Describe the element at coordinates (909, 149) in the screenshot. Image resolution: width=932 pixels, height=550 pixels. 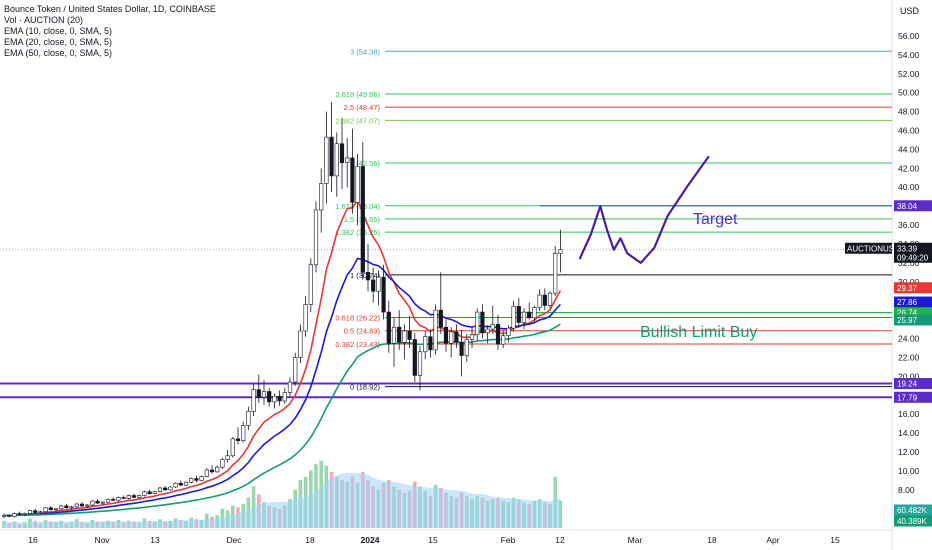
I see `y-tick-label: 44.00` at that location.